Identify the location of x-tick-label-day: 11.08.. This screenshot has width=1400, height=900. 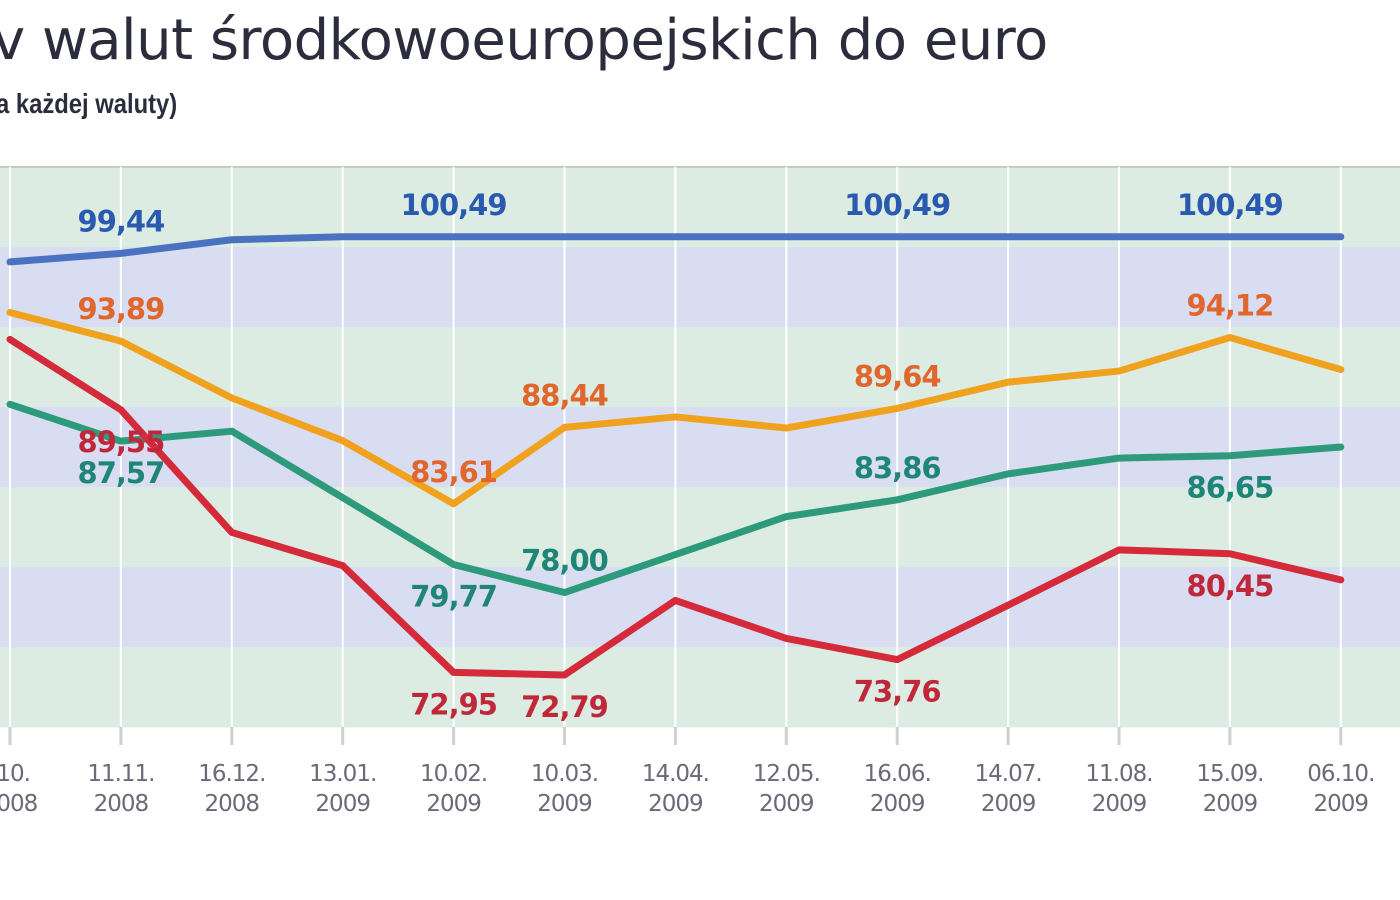
(1118, 774).